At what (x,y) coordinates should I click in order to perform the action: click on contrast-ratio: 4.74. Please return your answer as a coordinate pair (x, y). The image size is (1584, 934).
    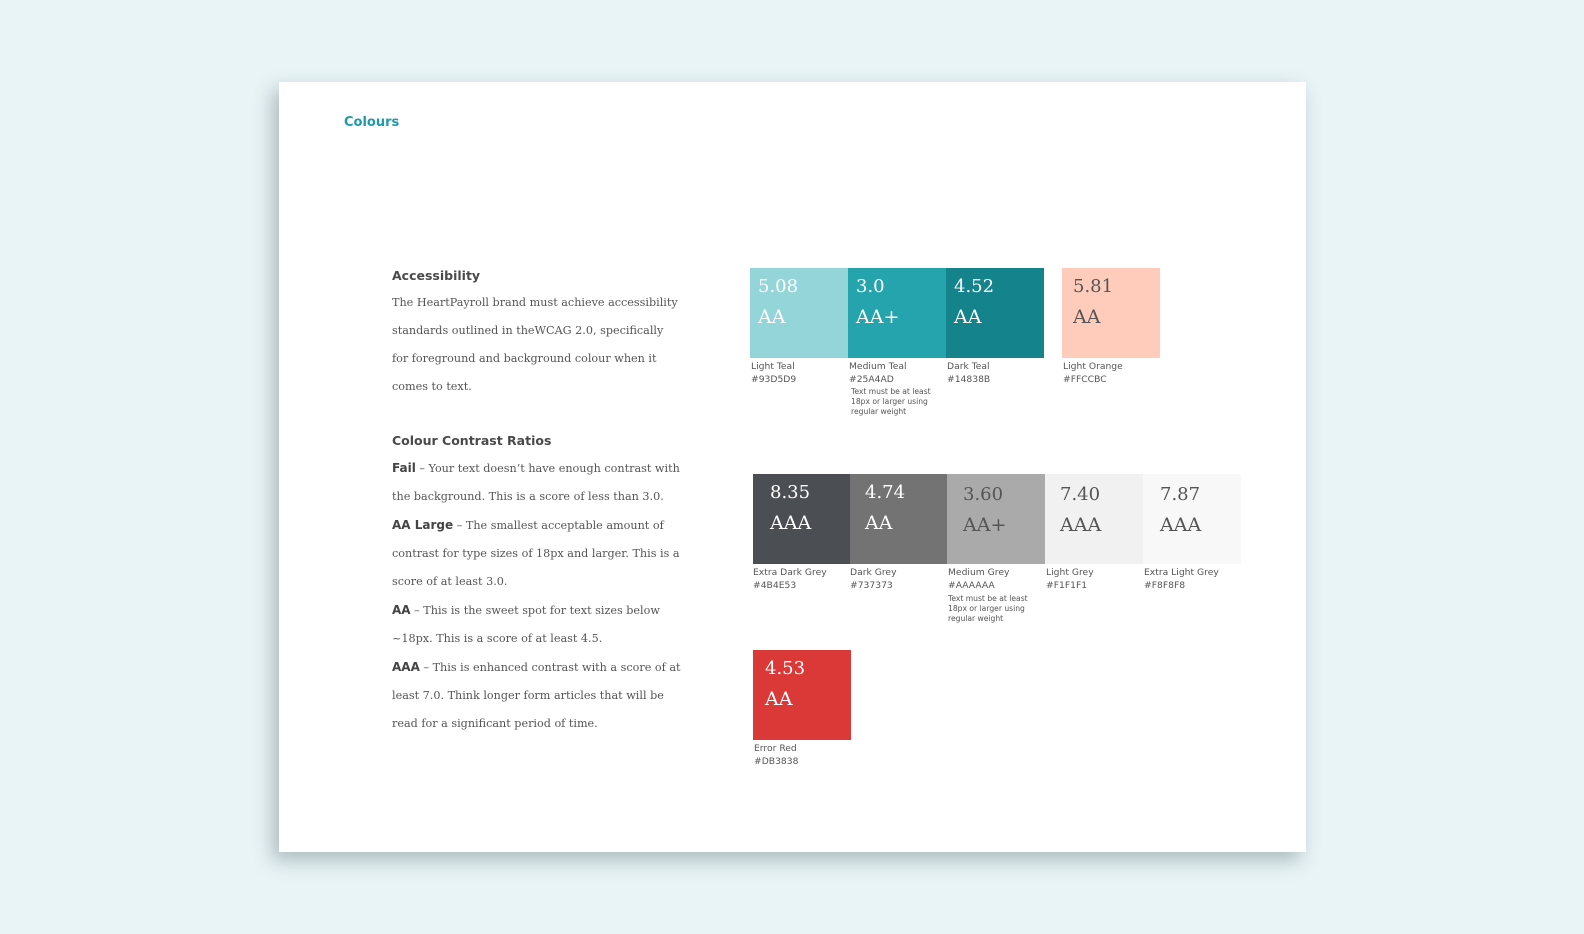
    Looking at the image, I should click on (885, 492).